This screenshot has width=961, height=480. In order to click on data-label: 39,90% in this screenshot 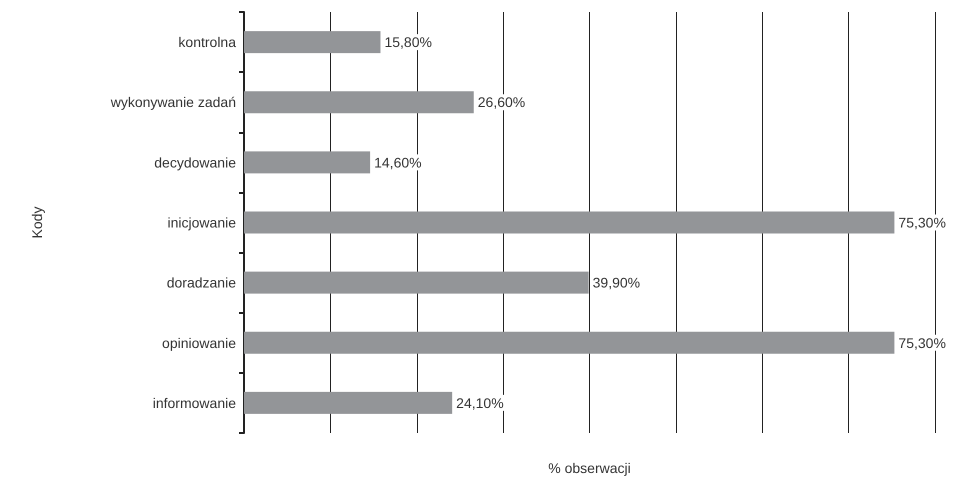, I will do `click(616, 282)`.